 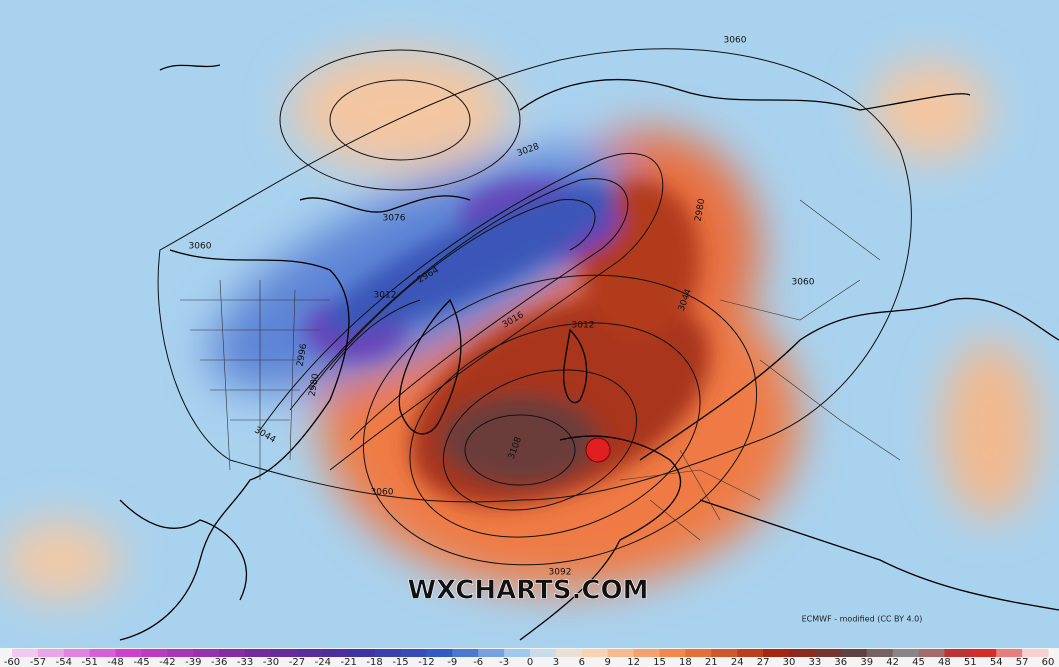 What do you see at coordinates (598, 450) in the screenshot?
I see `location-marker` at bounding box center [598, 450].